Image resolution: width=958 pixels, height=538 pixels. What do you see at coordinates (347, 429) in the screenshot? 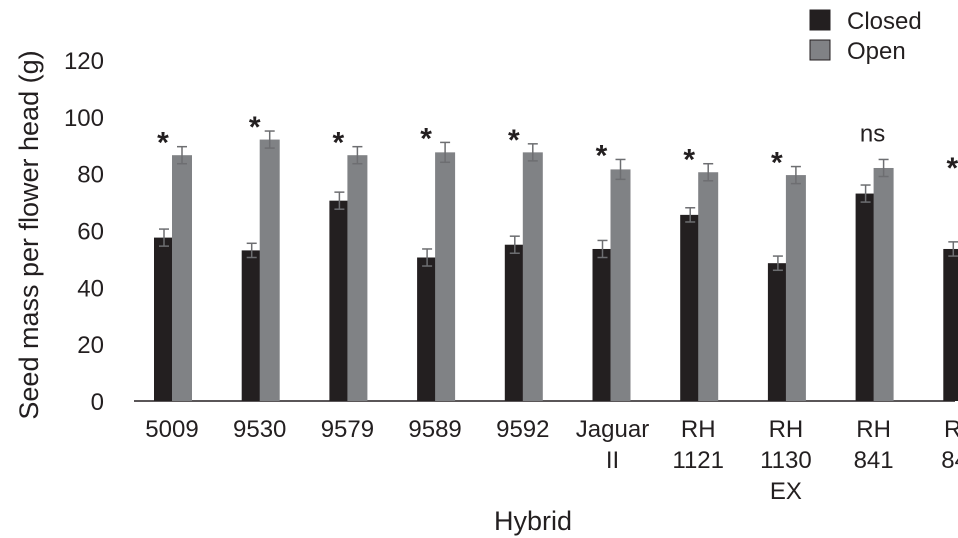
I see `x-tick-label: 9579` at bounding box center [347, 429].